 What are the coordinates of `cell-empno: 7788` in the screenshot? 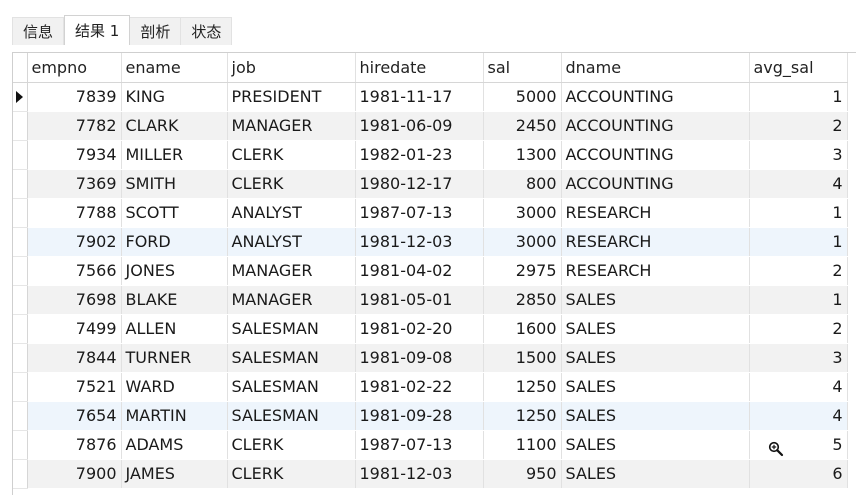 It's located at (74, 213).